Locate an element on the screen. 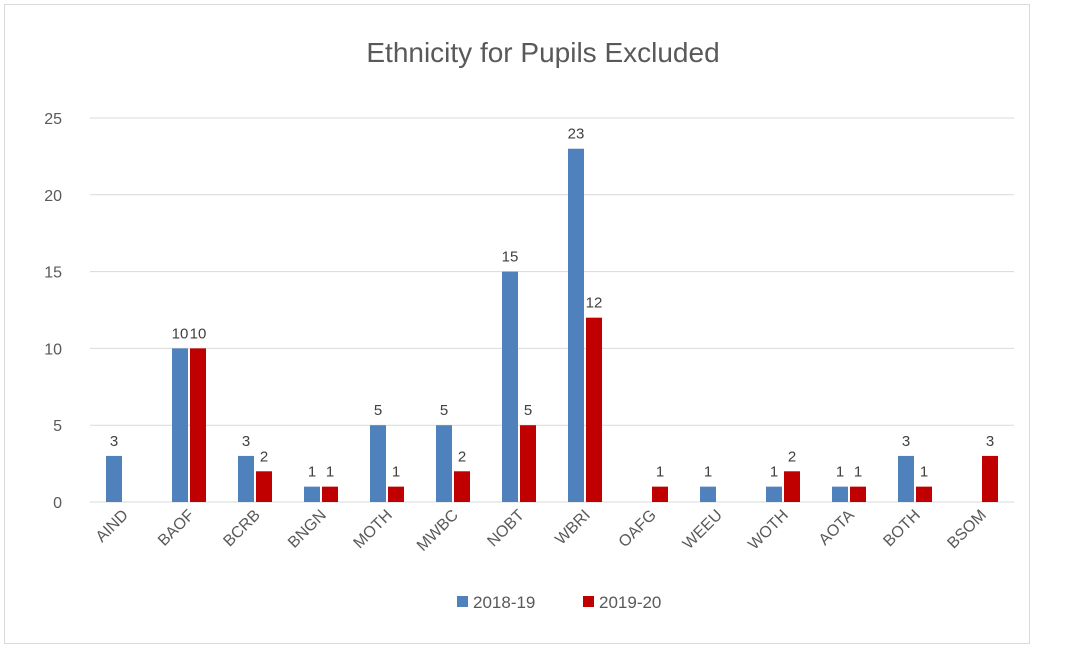 This screenshot has height=645, width=1071. x-tick-label: NOBT is located at coordinates (506, 529).